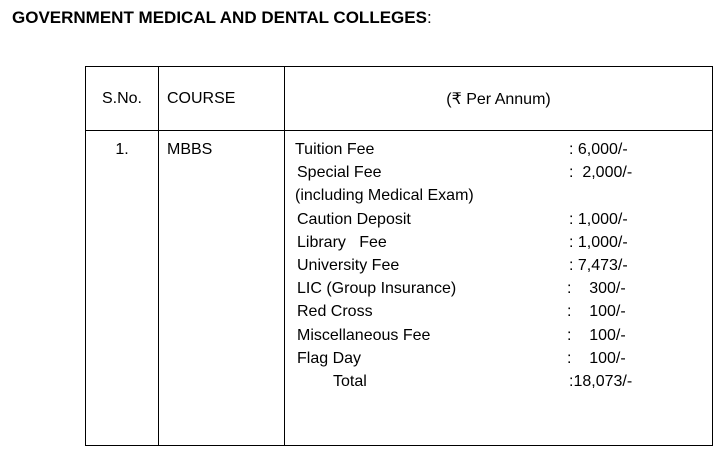  I want to click on fee-label: University Fee, so click(348, 265).